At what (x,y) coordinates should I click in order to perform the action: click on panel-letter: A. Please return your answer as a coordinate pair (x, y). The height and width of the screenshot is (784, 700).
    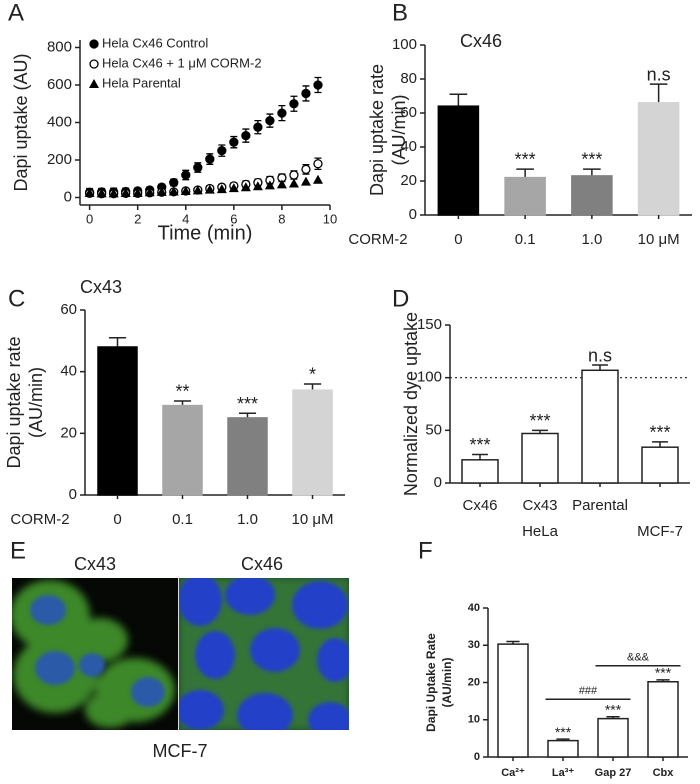
    Looking at the image, I should click on (16, 13).